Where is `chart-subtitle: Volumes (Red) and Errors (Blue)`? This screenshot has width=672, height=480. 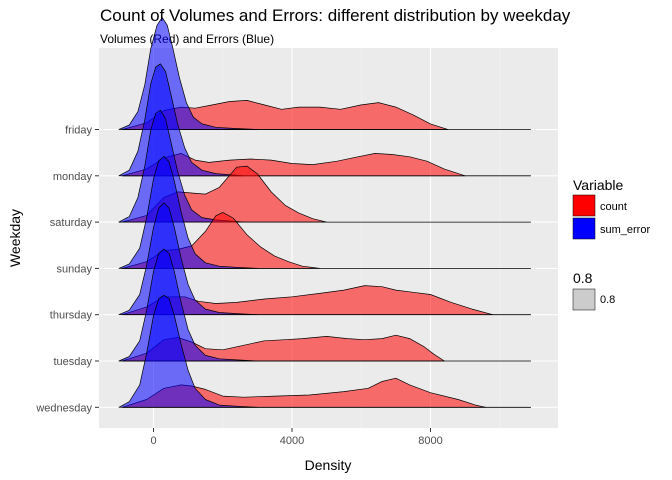 chart-subtitle: Volumes (Red) and Errors (Blue) is located at coordinates (187, 39).